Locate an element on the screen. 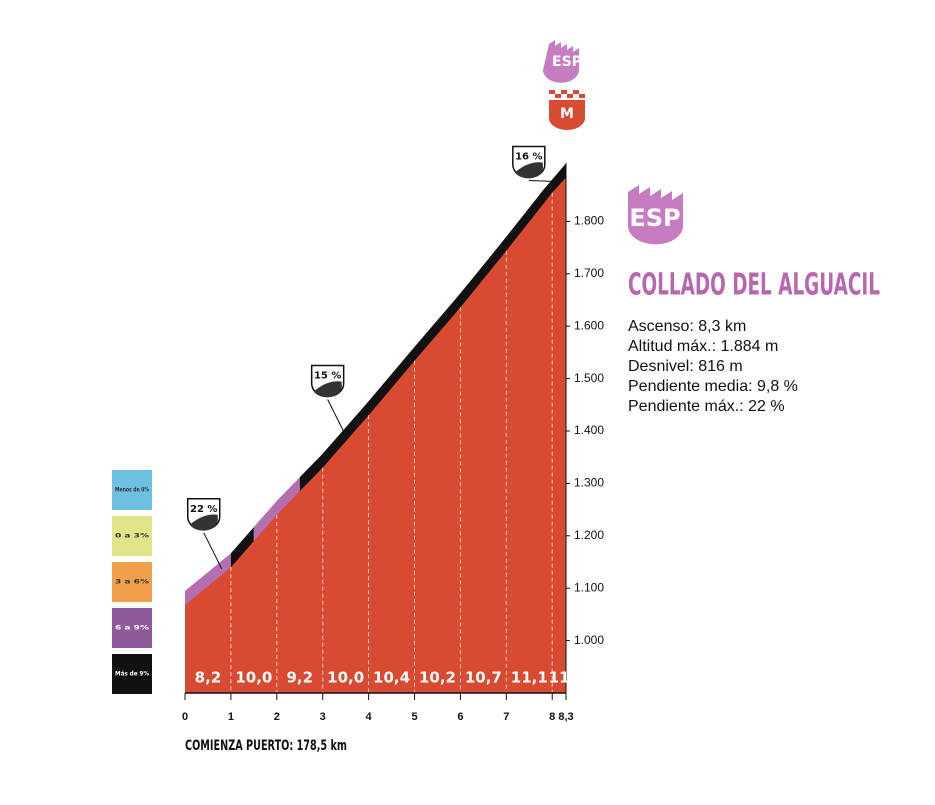 The image size is (935, 805). x-tick-label: 4 is located at coordinates (369, 717).